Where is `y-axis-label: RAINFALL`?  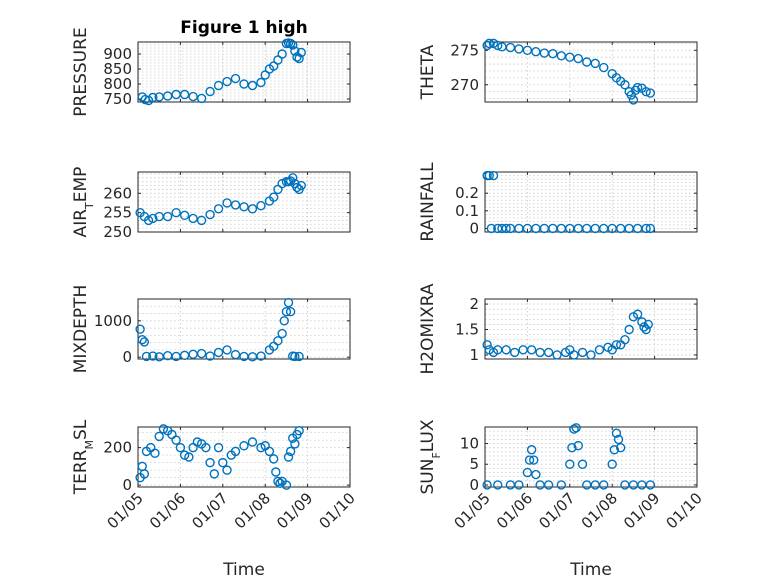 y-axis-label: RAINFALL is located at coordinates (428, 202).